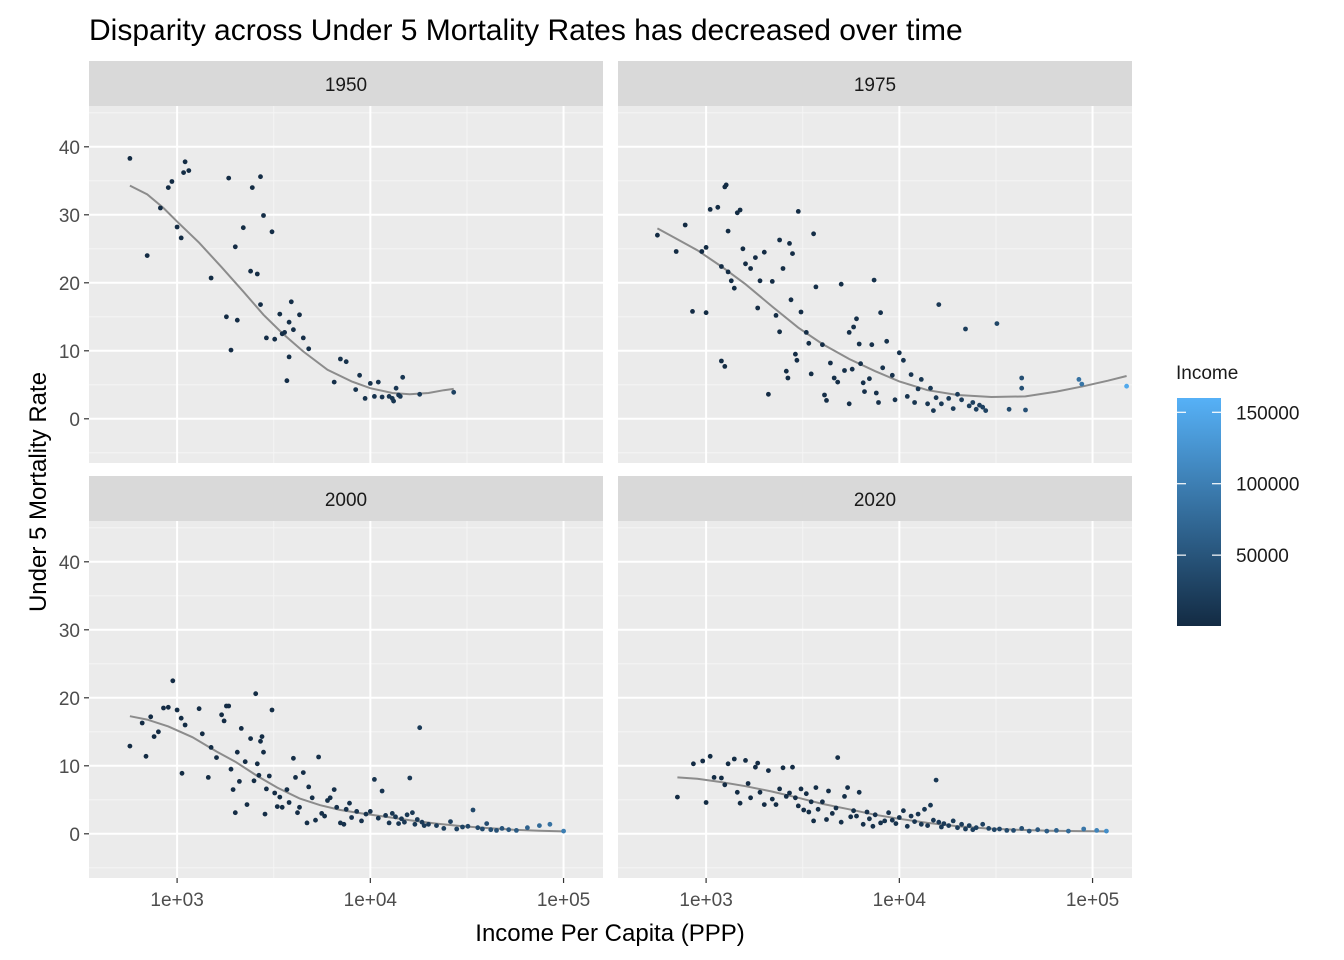 The width and height of the screenshot is (1344, 960). I want to click on x-tick-label: 1e+04, so click(371, 900).